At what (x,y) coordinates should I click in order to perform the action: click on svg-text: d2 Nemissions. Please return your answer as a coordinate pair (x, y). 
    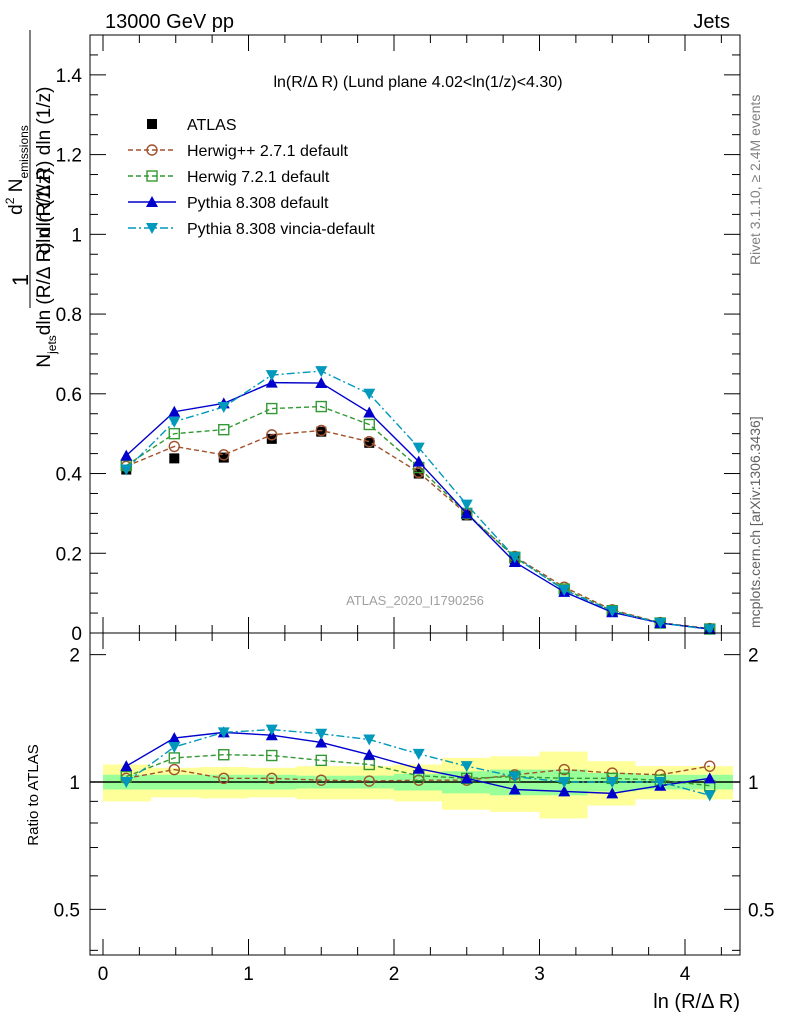
    Looking at the image, I should click on (17, 170).